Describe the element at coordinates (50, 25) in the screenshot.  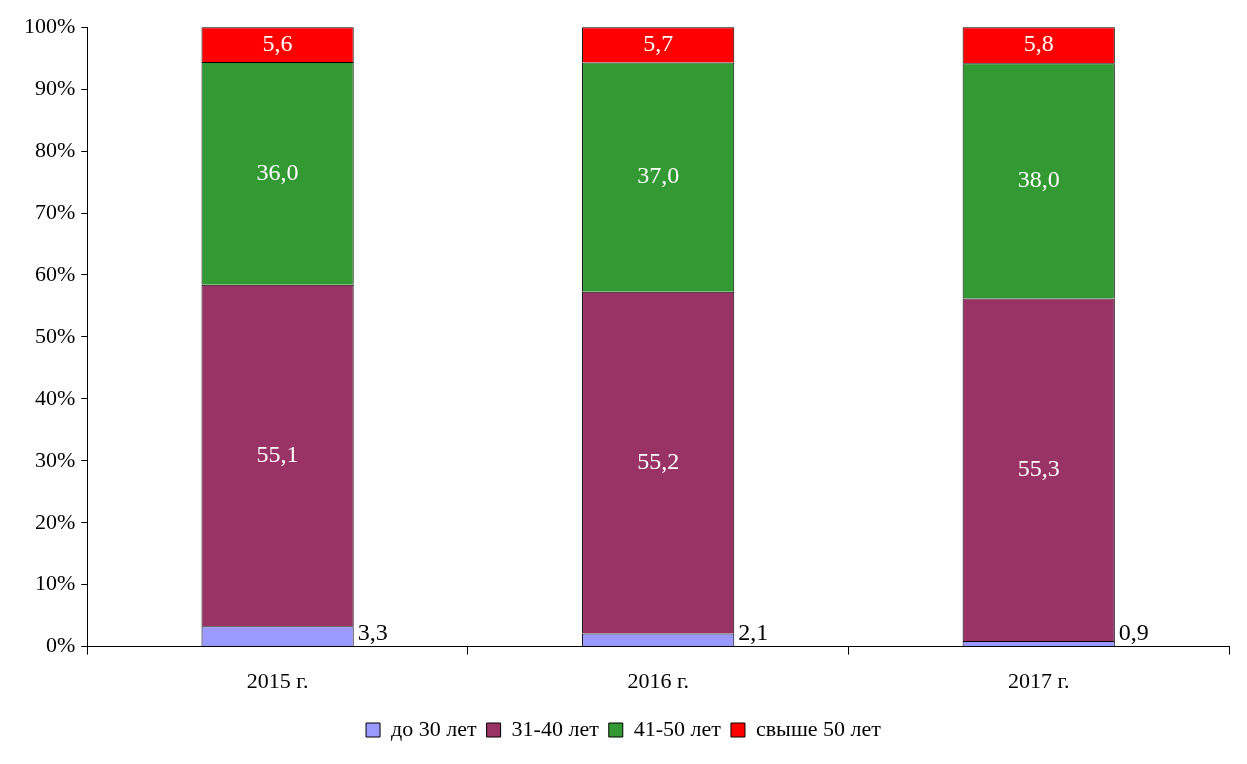
I see `y-tick-label: 100%` at that location.